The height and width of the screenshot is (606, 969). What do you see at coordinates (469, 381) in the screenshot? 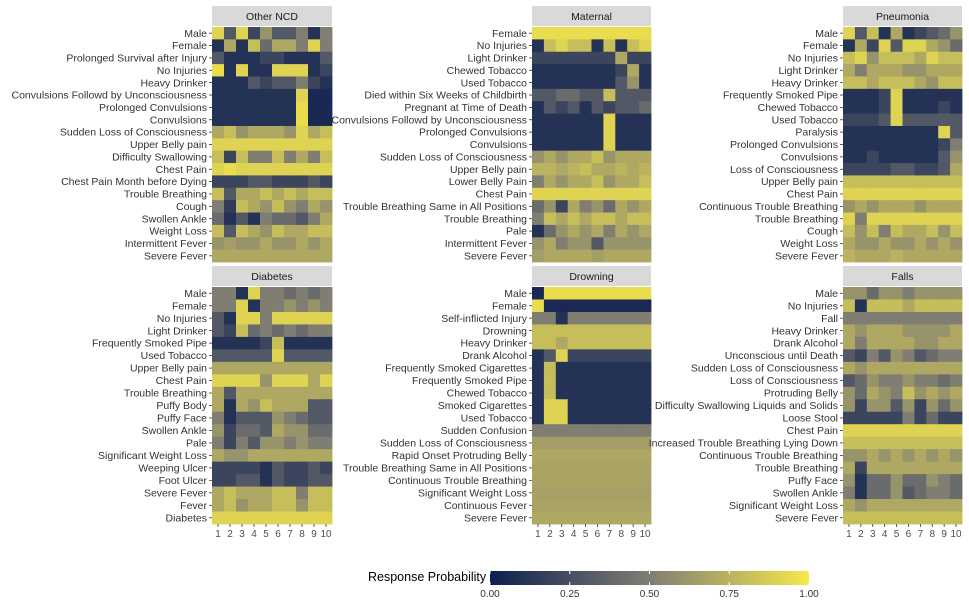
I see `row-label: Frequently Smoked Pipe` at bounding box center [469, 381].